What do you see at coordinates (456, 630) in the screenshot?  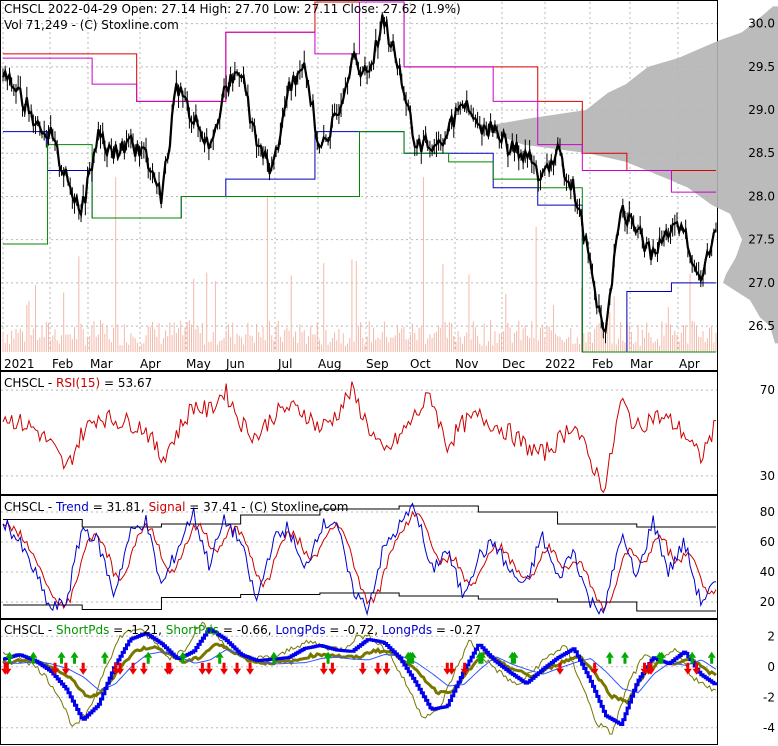 I see `pds-legend-long2-value: = -0.27` at bounding box center [456, 630].